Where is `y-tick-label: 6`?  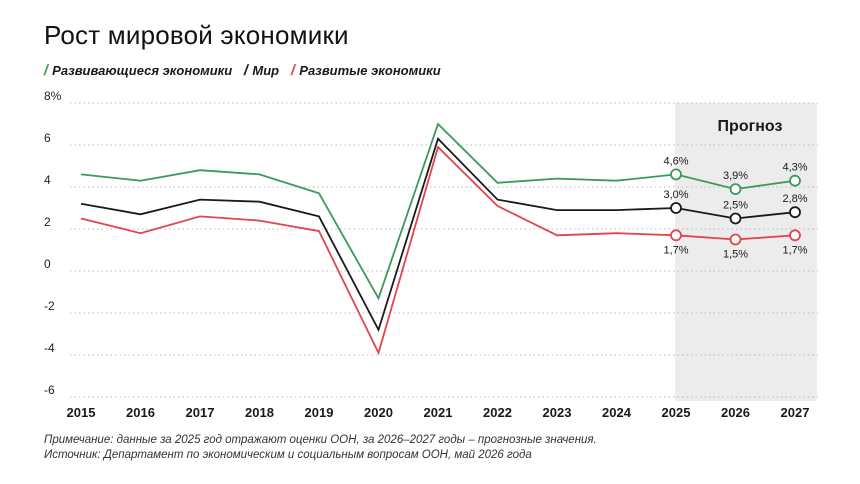 y-tick-label: 6 is located at coordinates (47, 138).